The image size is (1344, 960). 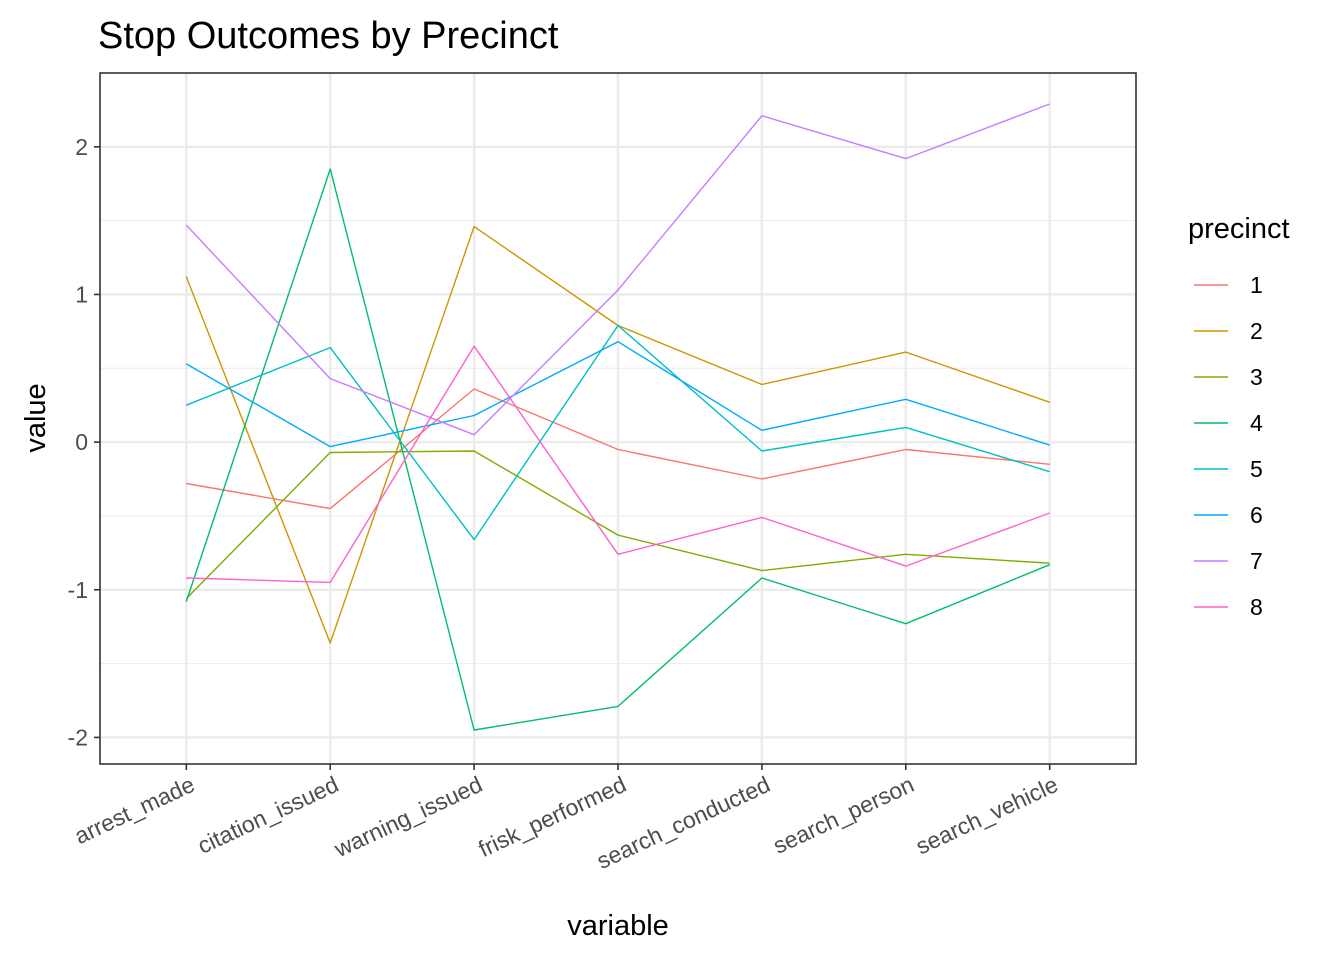 What do you see at coordinates (328, 36) in the screenshot?
I see `chart-title: Stop Outcomes by Precinct` at bounding box center [328, 36].